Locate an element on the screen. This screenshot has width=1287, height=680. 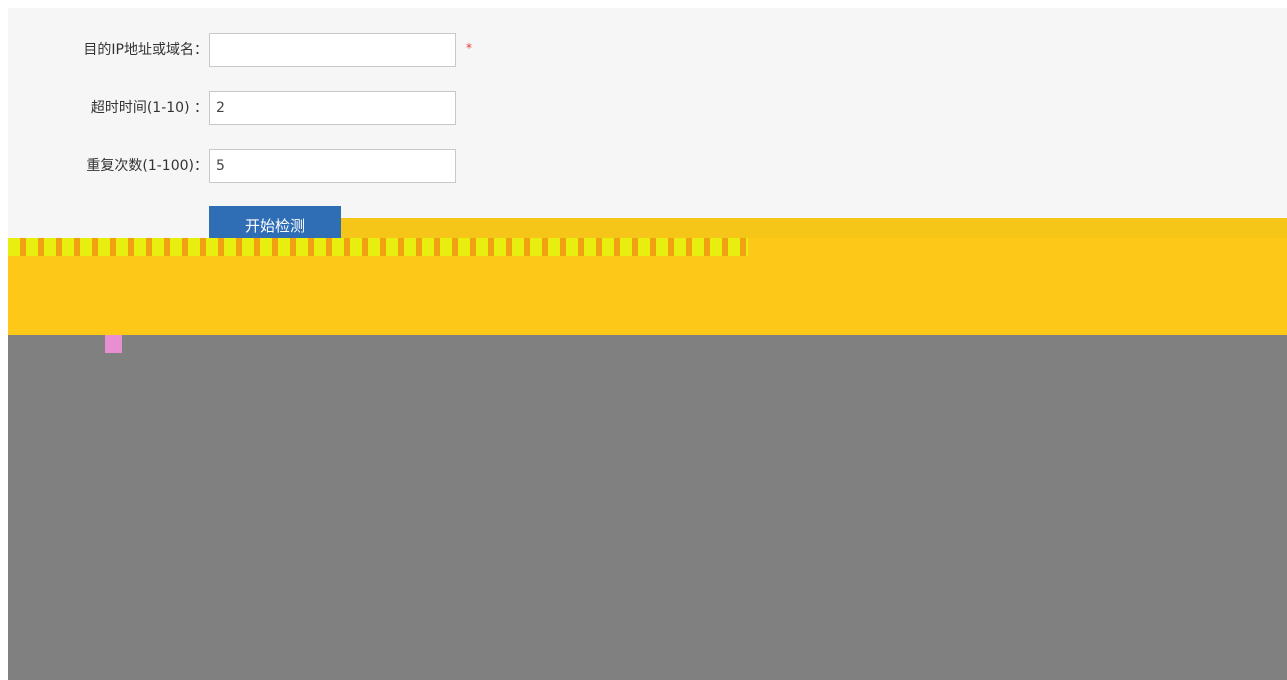
glitch-band is located at coordinates (814, 228).